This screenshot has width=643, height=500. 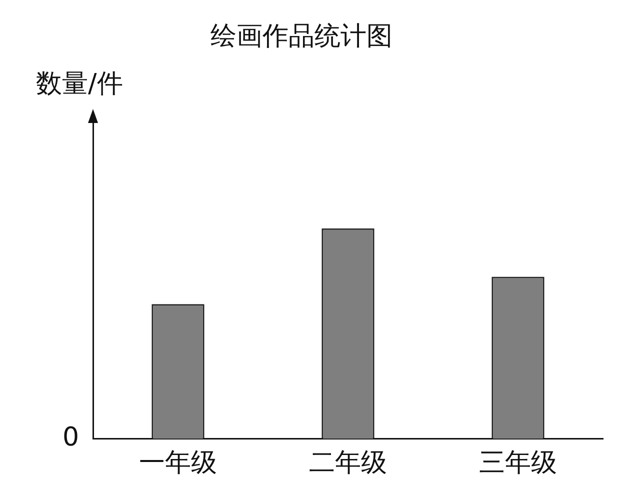 I want to click on chart-title: 绘画作品统计图, so click(x=301, y=36).